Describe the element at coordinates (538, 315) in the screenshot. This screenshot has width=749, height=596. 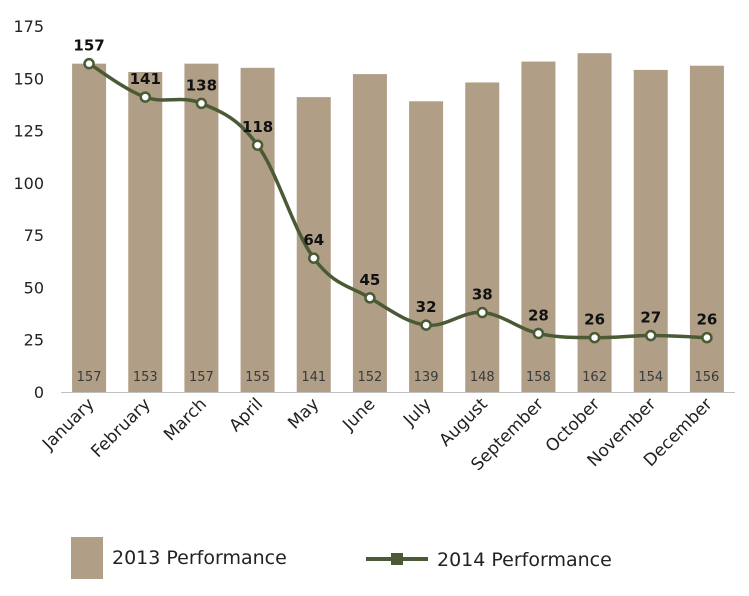
I see `line-value-label: 28` at that location.